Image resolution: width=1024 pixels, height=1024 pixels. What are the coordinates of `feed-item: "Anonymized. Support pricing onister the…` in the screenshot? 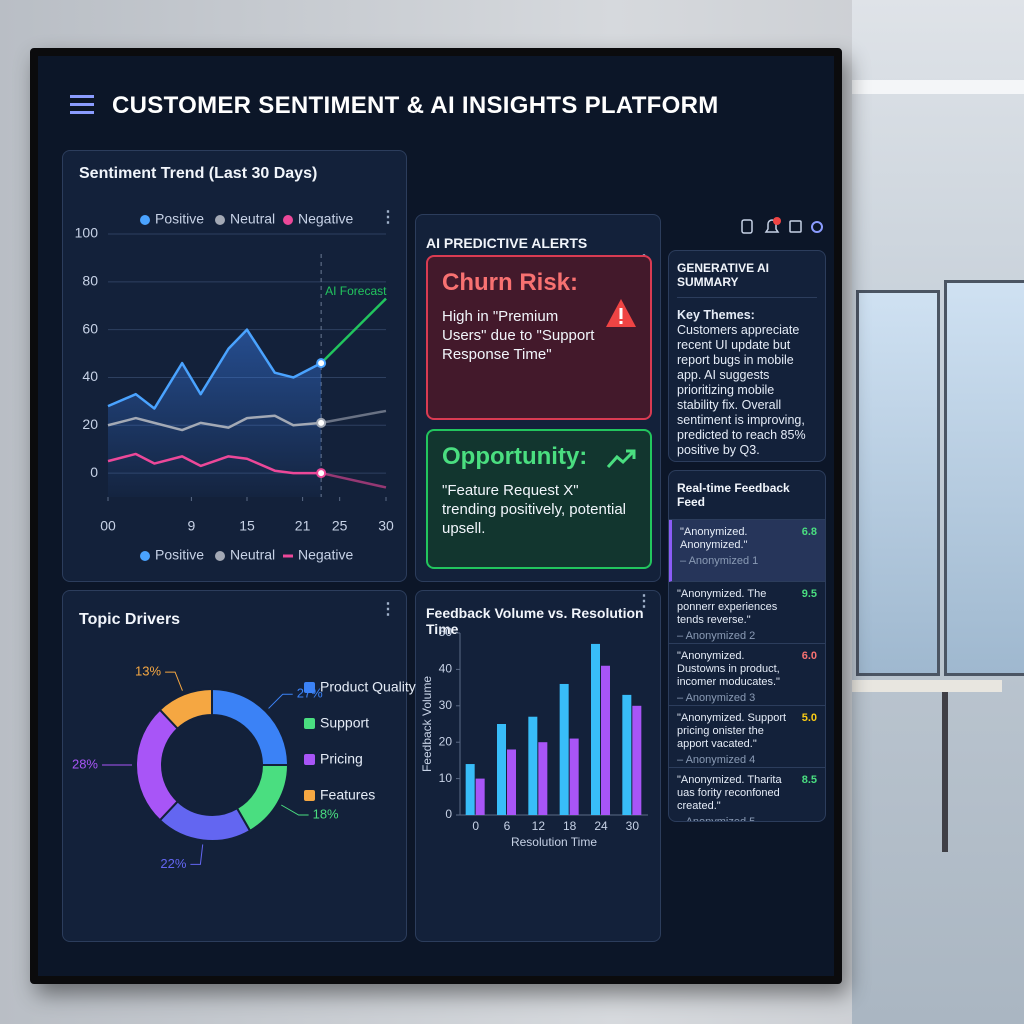 It's located at (747, 737).